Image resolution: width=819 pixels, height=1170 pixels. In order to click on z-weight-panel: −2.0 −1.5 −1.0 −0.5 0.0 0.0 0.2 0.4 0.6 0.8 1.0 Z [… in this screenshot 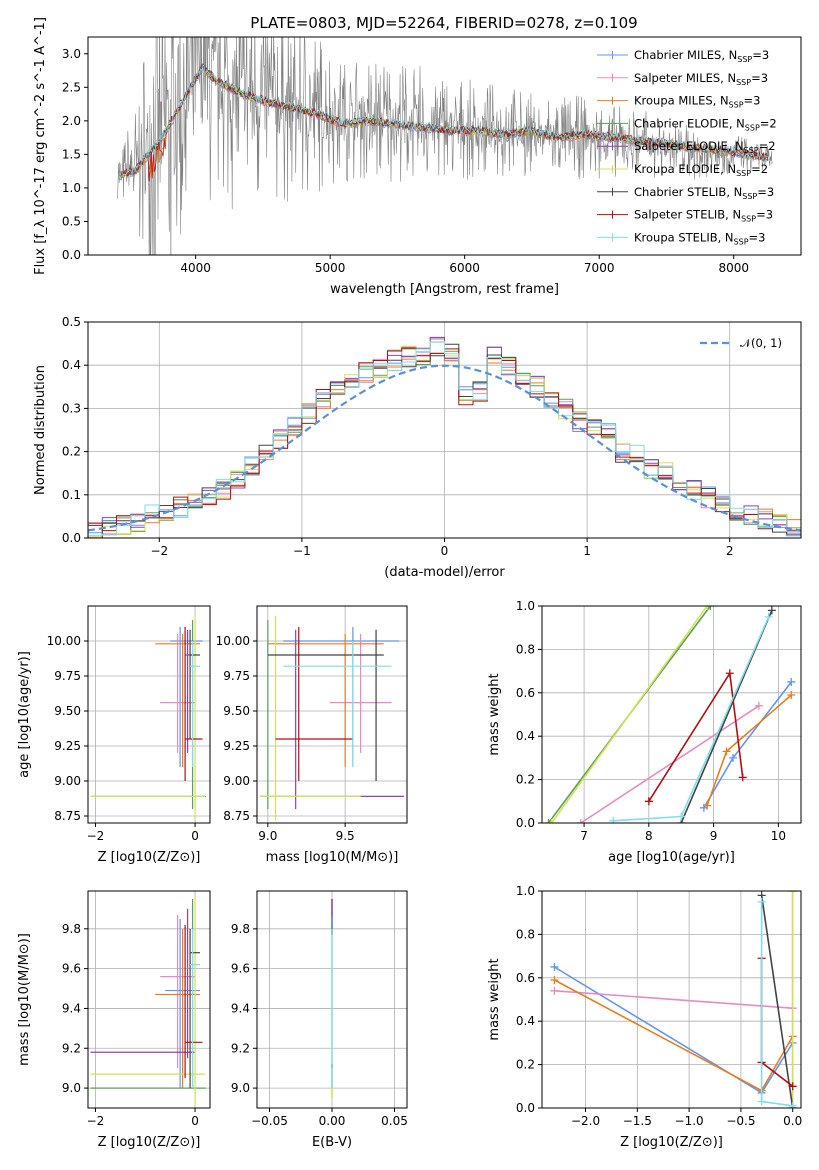, I will do `click(644, 1017)`.